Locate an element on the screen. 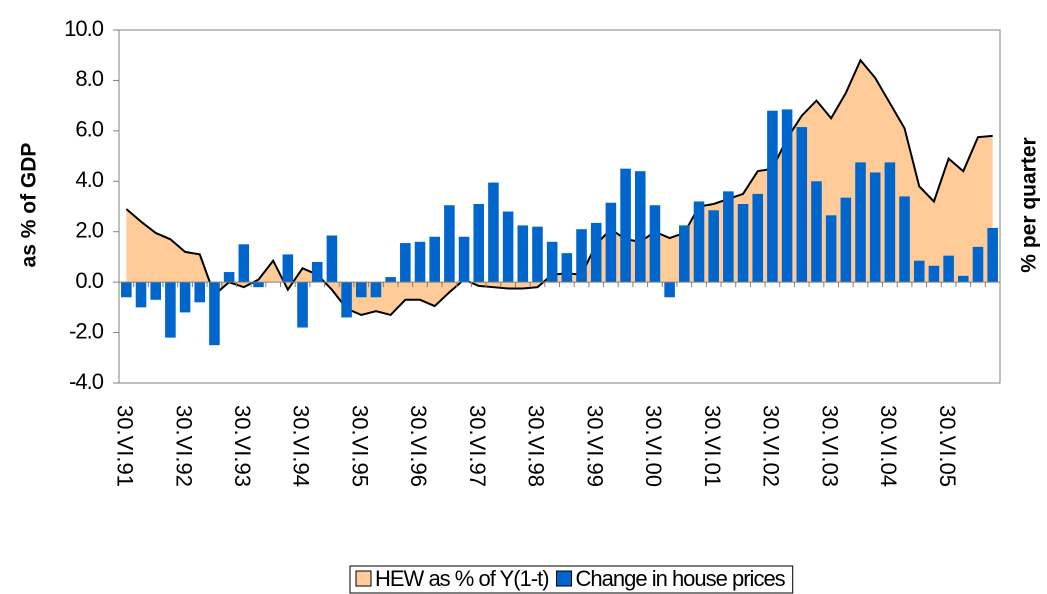 Image resolution: width=1047 pixels, height=594 pixels. x-tick-label: 30.VI.05 is located at coordinates (947, 446).